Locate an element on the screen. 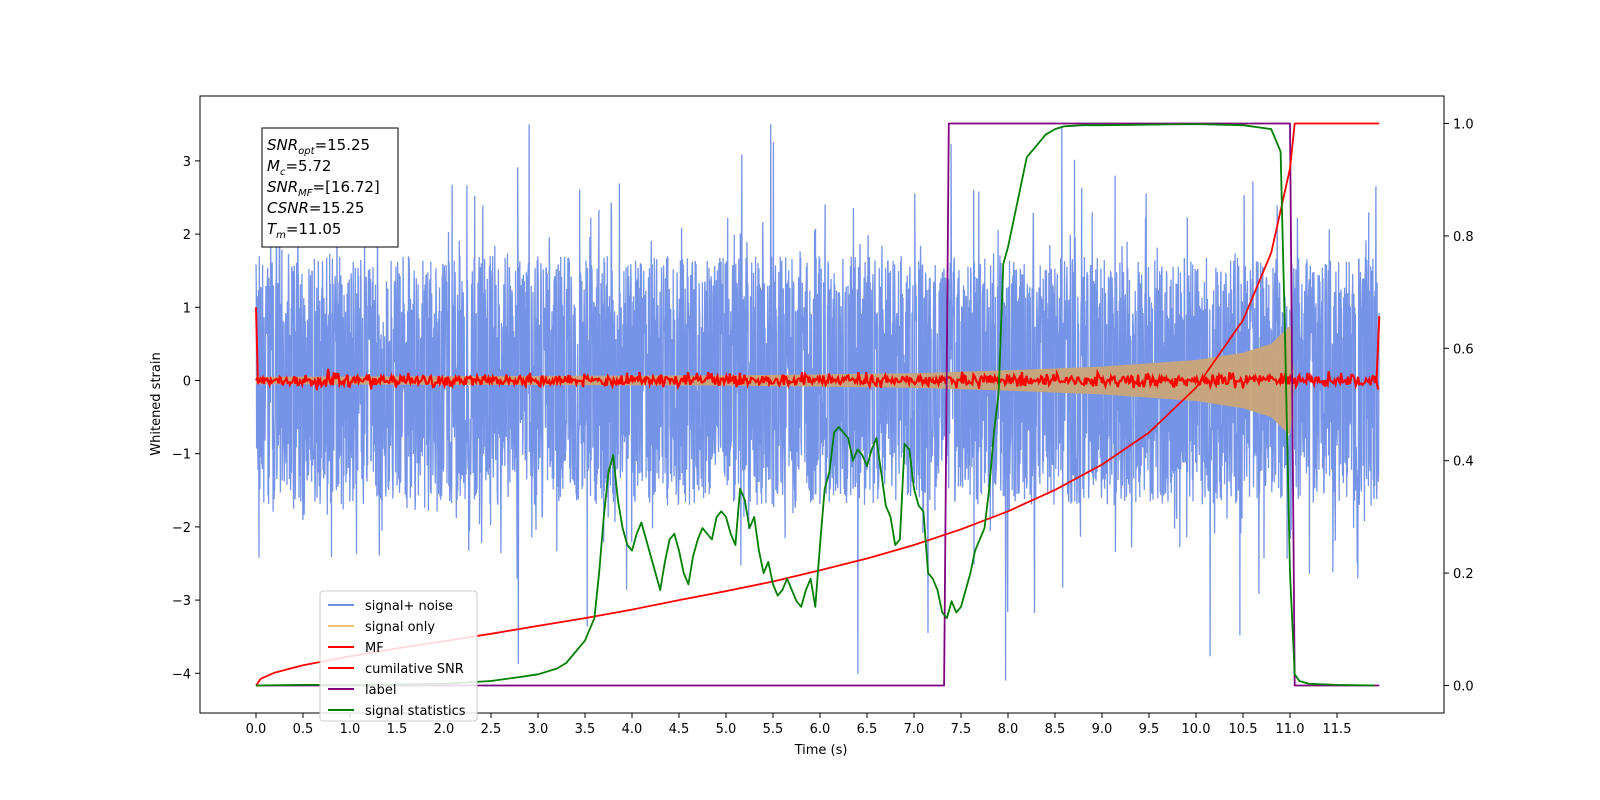 This screenshot has width=1600, height=800. y-right-tick-label: 0.4 is located at coordinates (1463, 462).